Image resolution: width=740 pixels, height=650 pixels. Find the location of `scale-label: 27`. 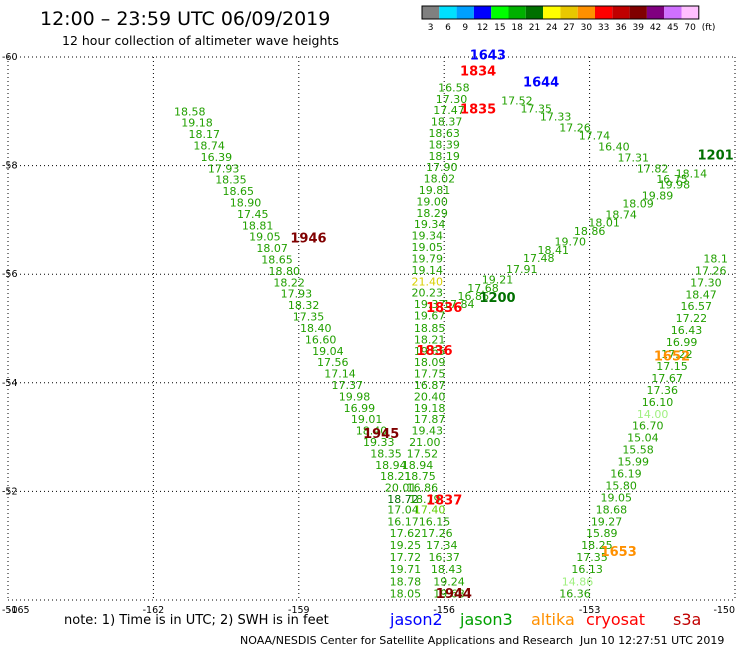

scale-label: 27 is located at coordinates (568, 28).